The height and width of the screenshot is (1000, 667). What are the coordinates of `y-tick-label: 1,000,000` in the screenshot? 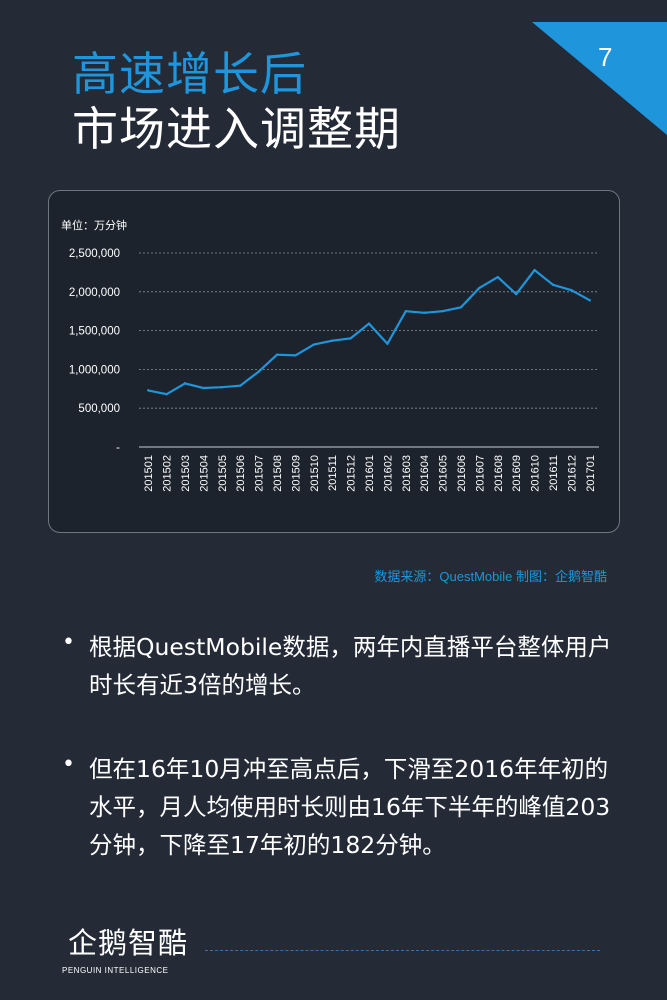 It's located at (94, 370).